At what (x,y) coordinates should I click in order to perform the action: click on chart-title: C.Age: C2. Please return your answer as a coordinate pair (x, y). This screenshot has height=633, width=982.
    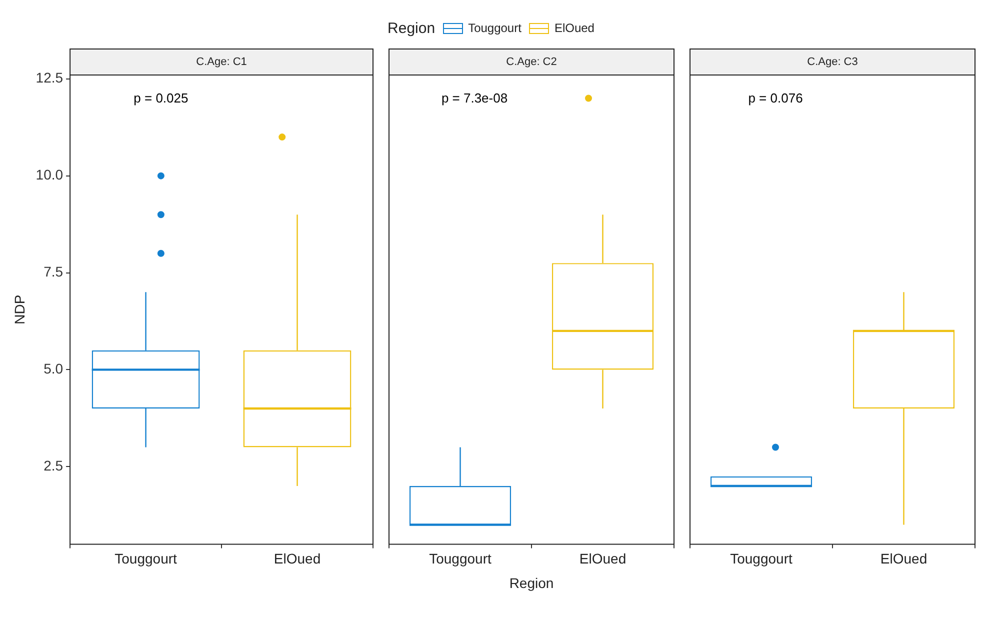
    Looking at the image, I should click on (531, 62).